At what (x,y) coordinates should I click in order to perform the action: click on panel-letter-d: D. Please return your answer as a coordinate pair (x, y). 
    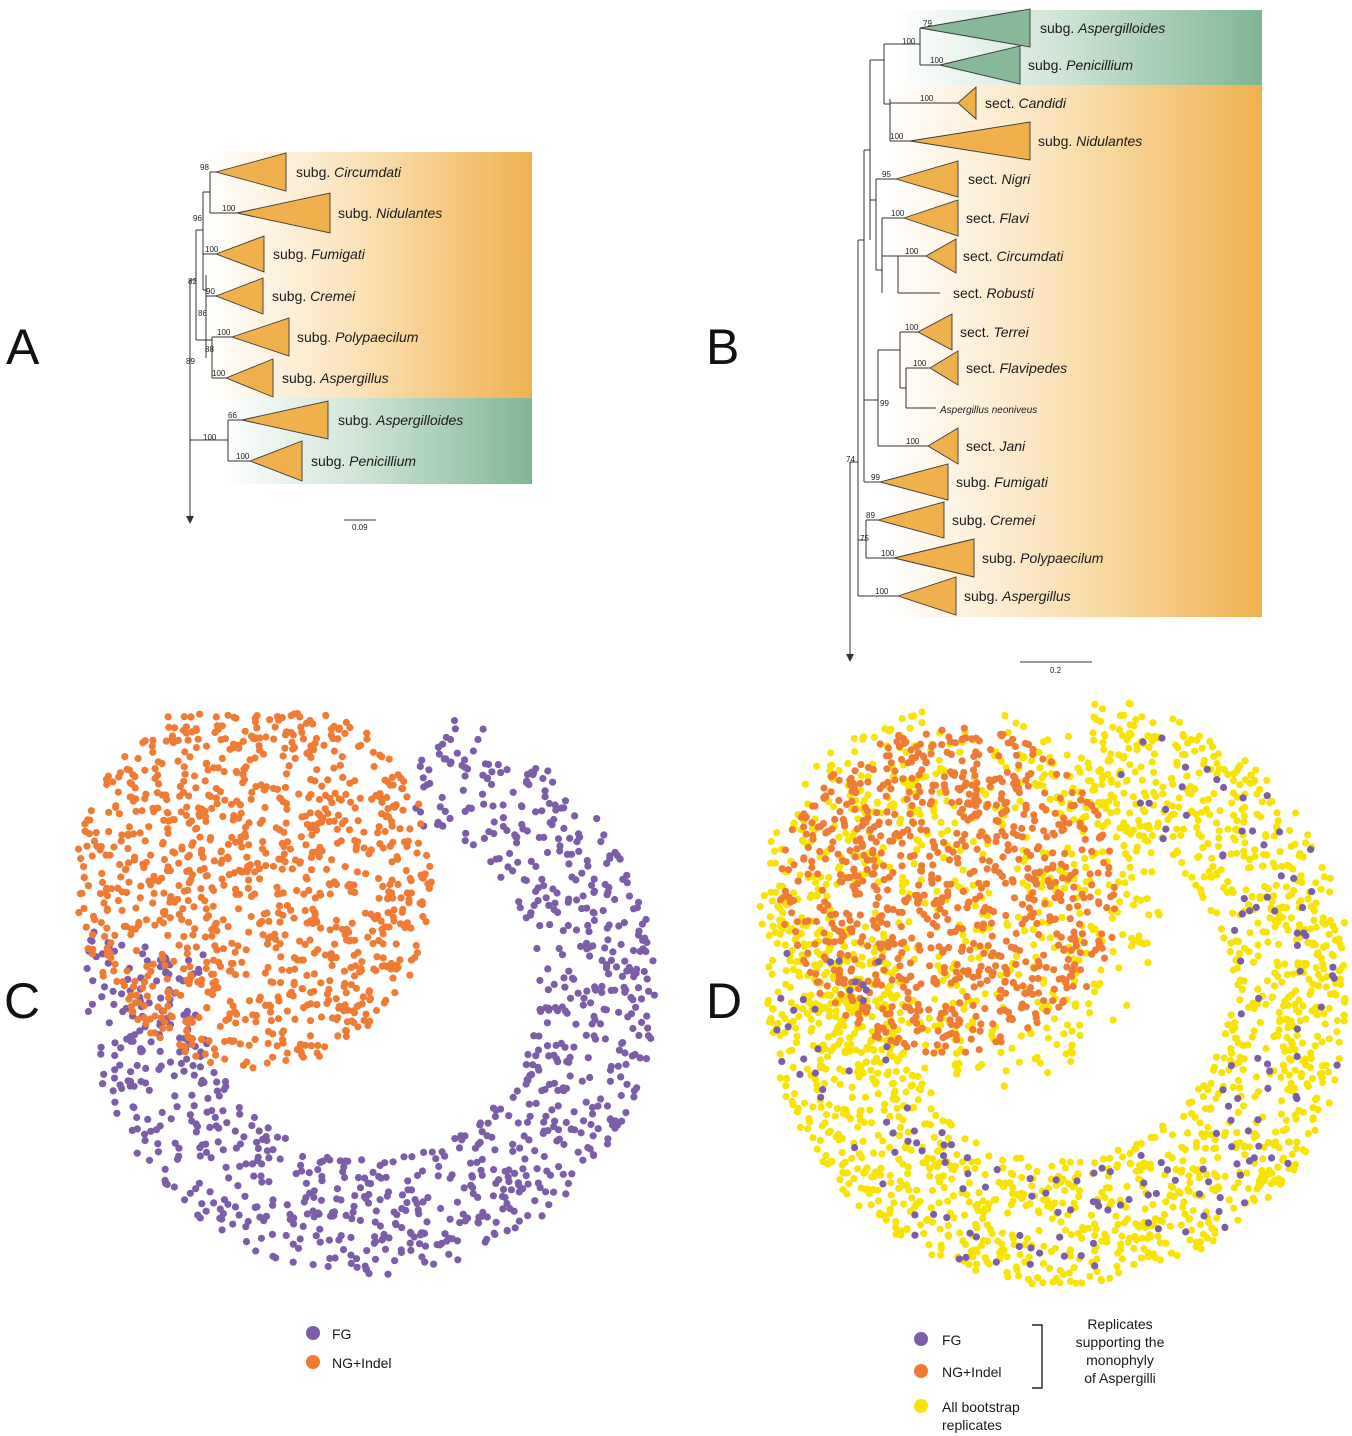
    Looking at the image, I should click on (724, 1001).